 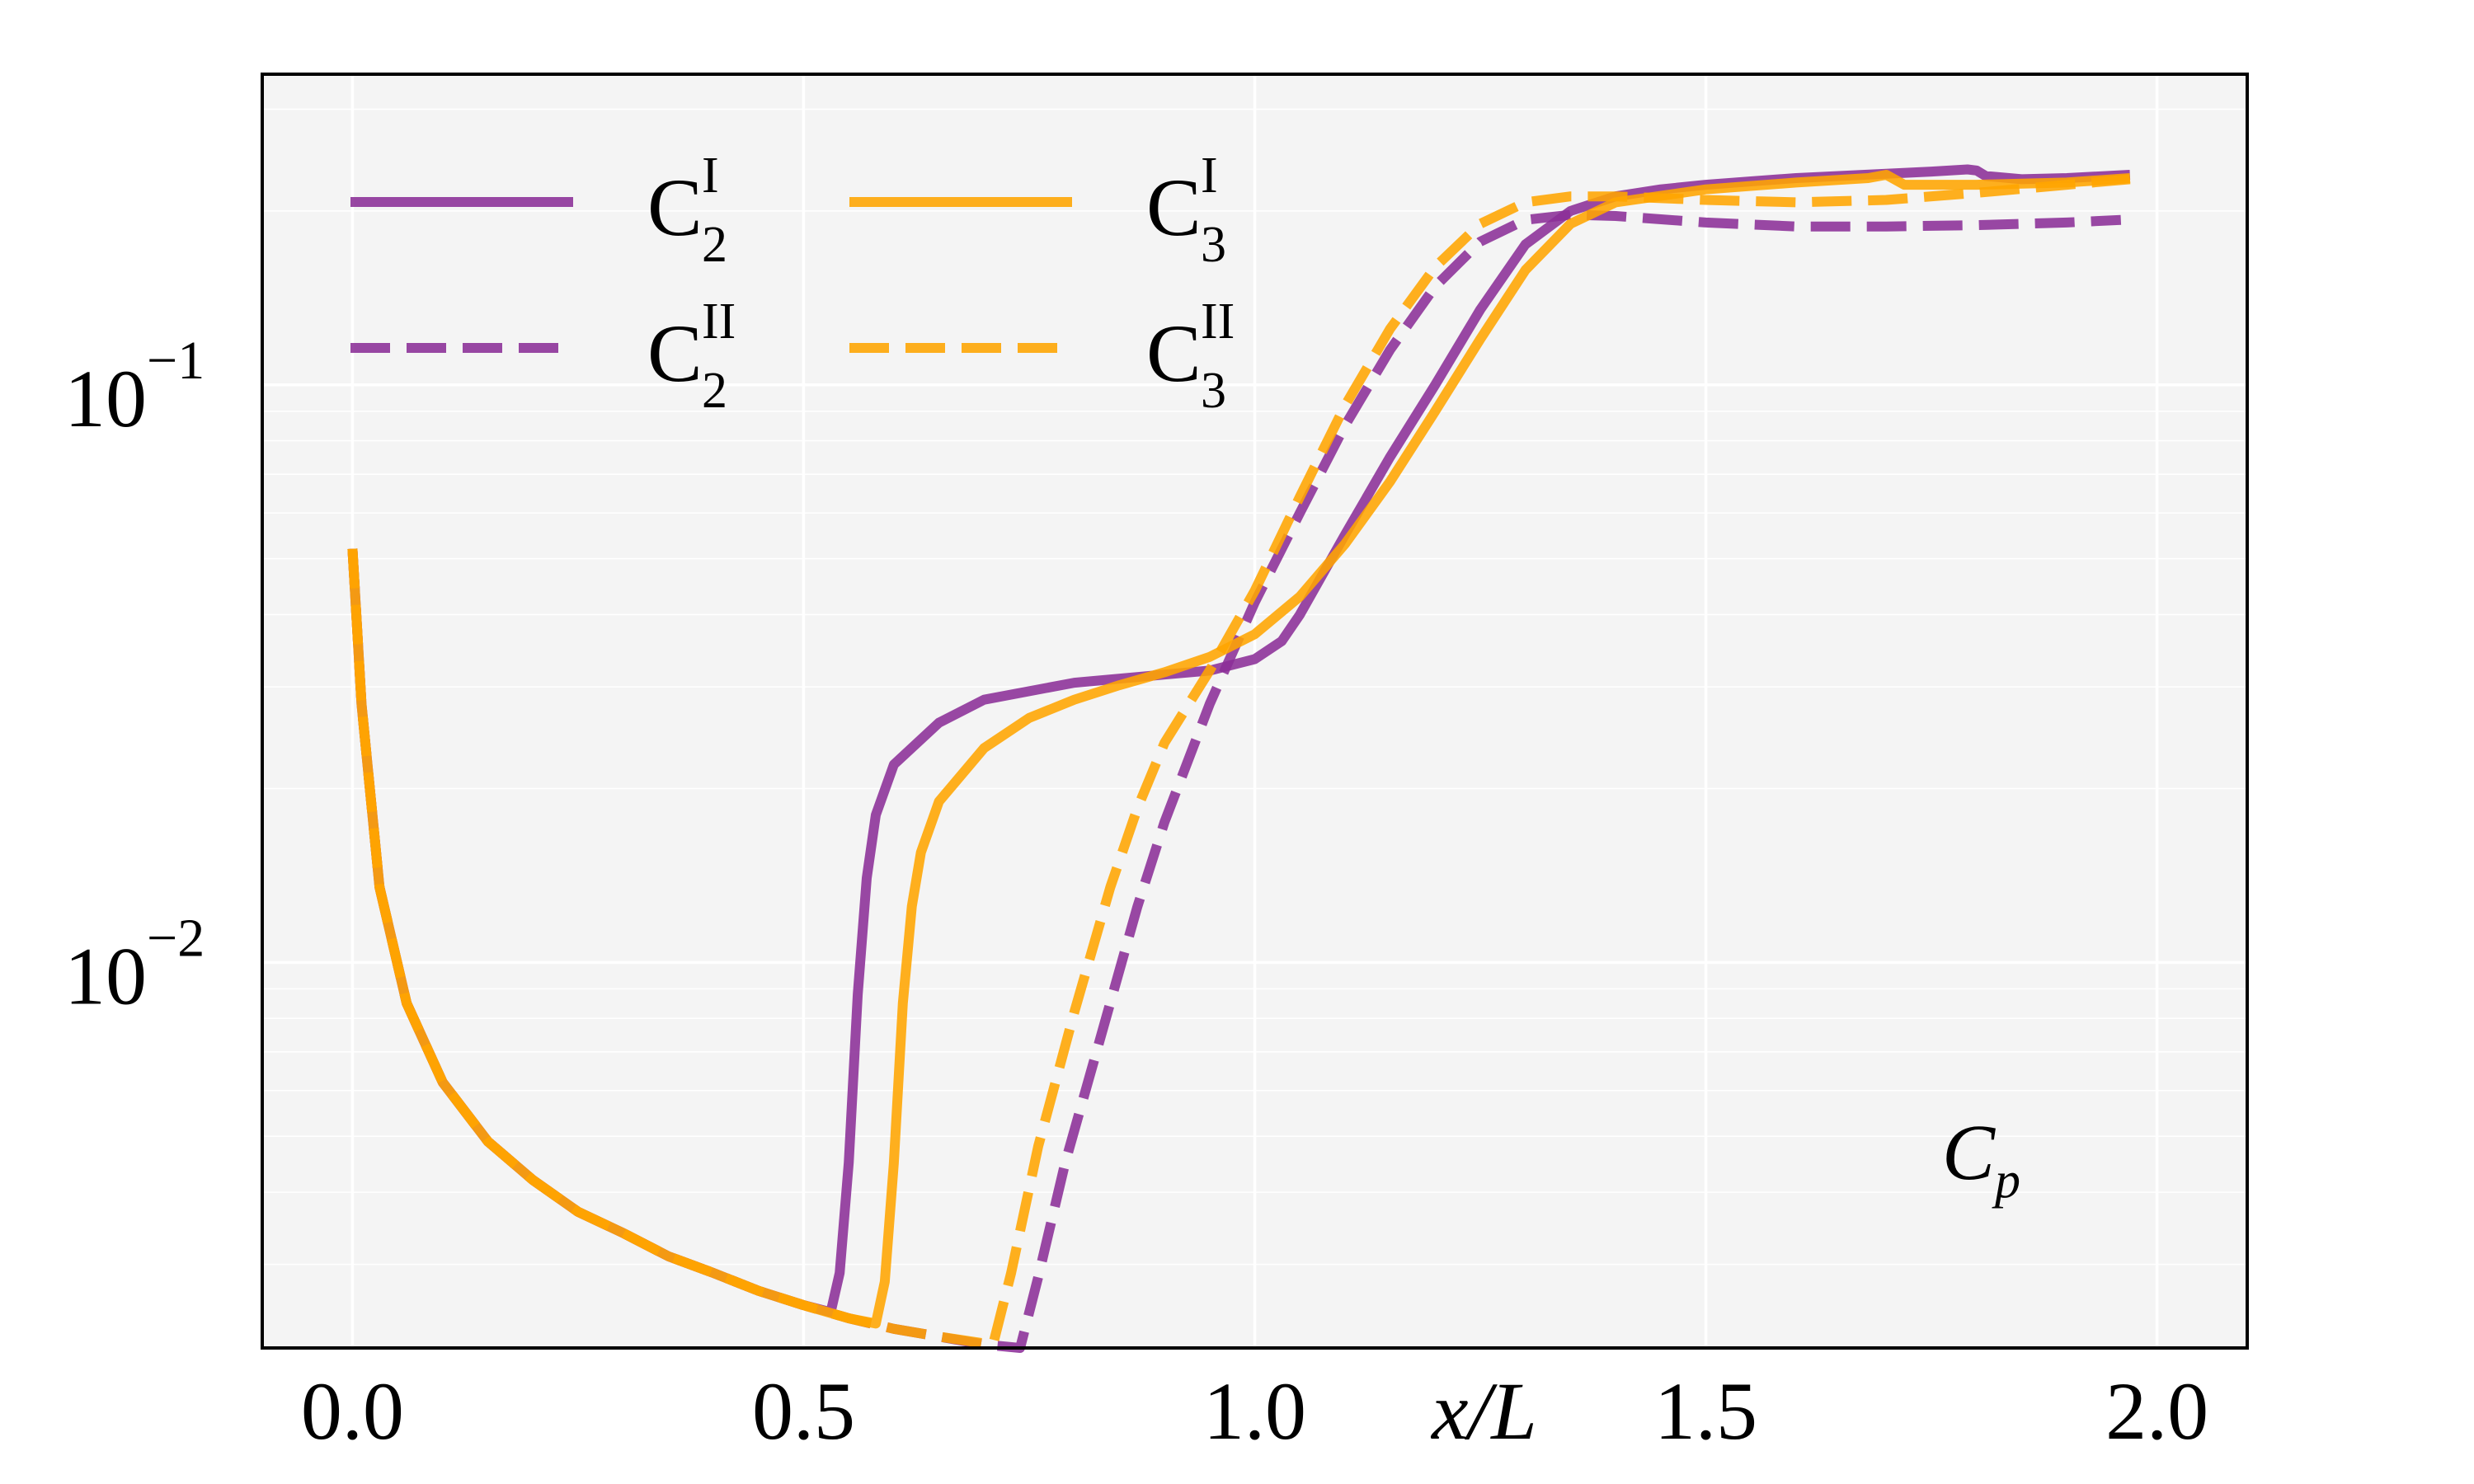 I want to click on x-tick-label: 0.5, so click(x=803, y=1411).